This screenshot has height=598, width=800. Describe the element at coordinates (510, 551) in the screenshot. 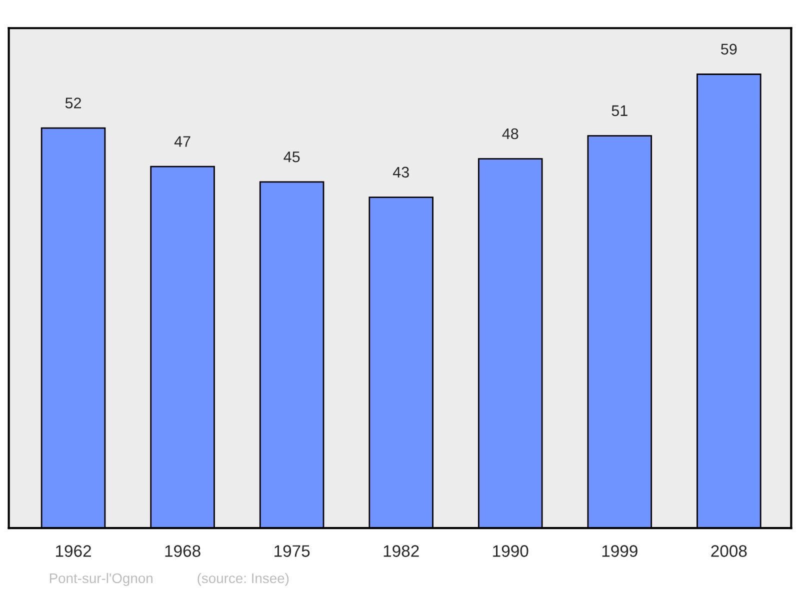

I see `x-tick-label: 1990` at that location.